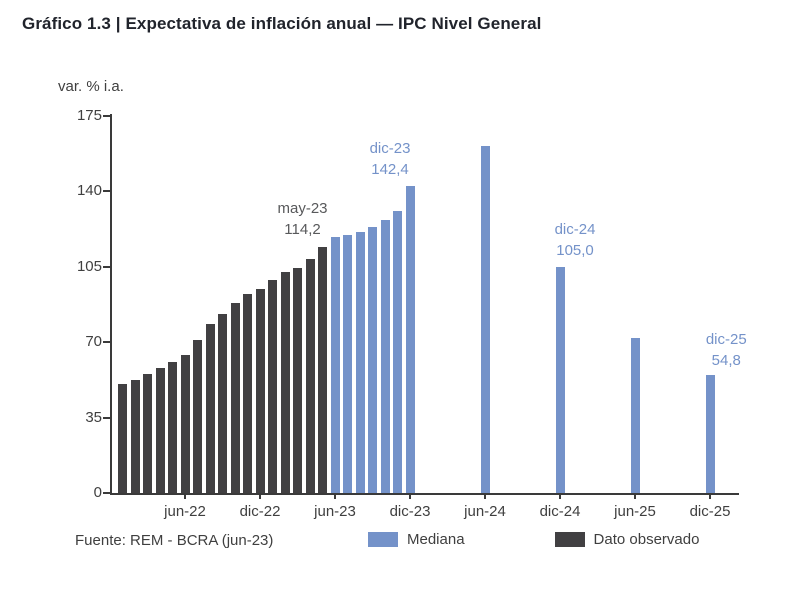 This screenshot has width=800, height=596. I want to click on x-axis-tick-label: jun-24, so click(485, 511).